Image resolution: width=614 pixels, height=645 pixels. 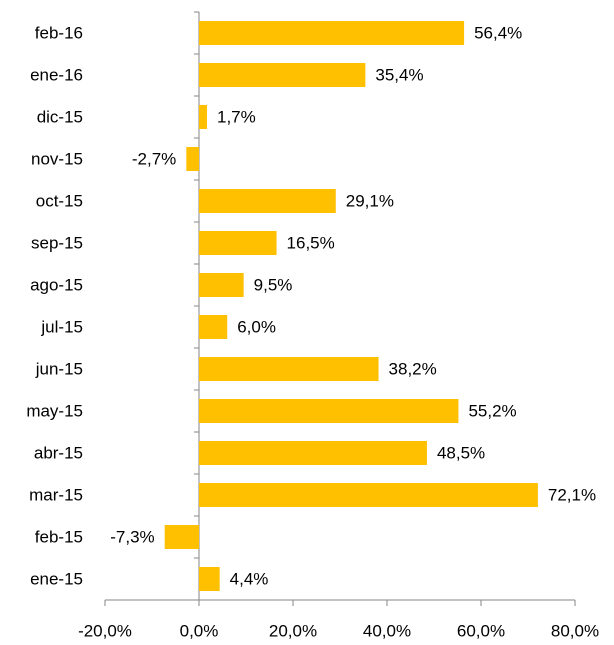 I want to click on x-tick-label: 20,0%, so click(x=293, y=630).